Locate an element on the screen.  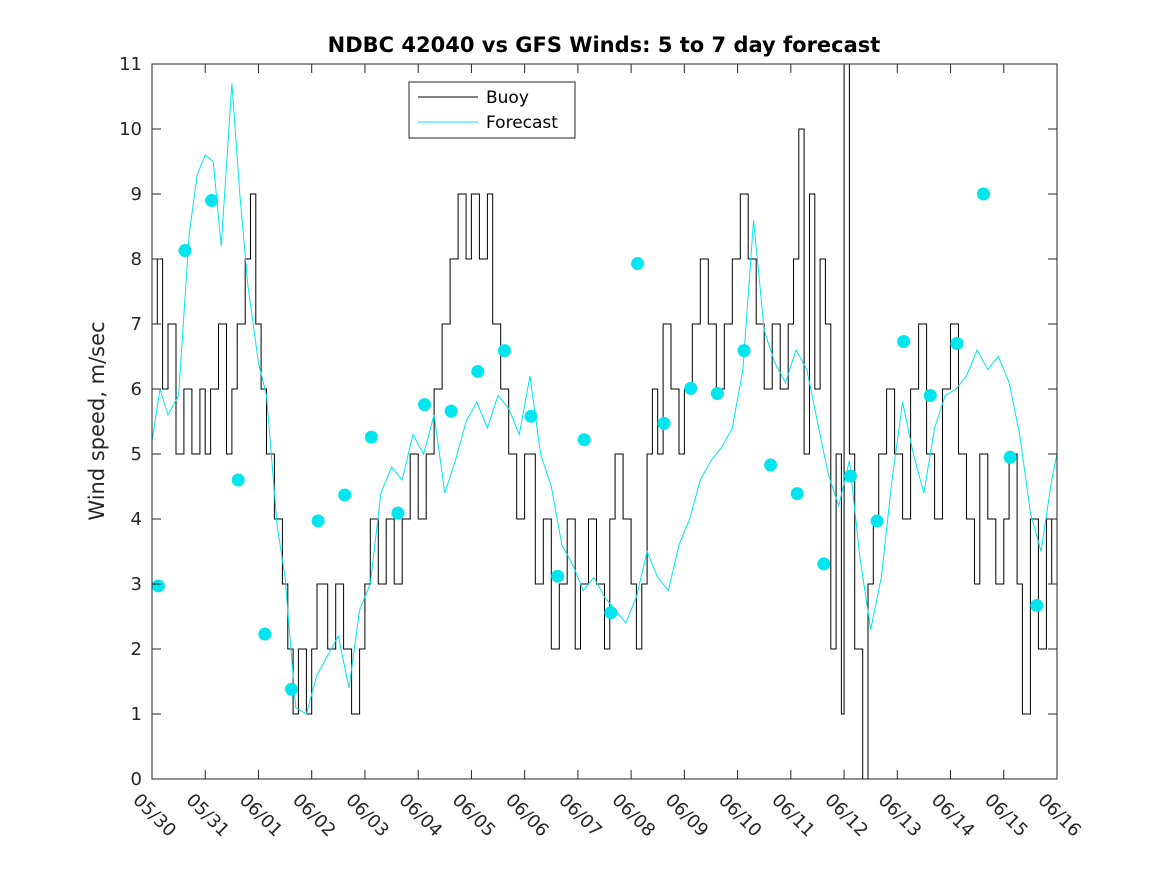
legend-label-forecast: Forecast is located at coordinates (522, 123).